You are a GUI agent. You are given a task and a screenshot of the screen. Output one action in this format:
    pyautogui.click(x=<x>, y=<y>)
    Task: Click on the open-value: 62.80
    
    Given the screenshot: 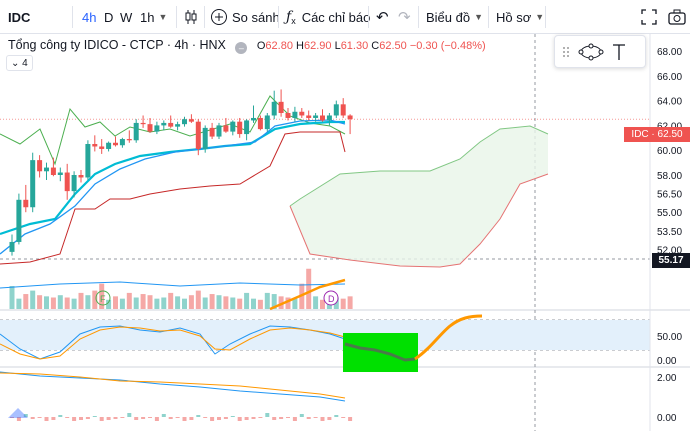 What is the action you would take?
    pyautogui.click(x=279, y=46)
    